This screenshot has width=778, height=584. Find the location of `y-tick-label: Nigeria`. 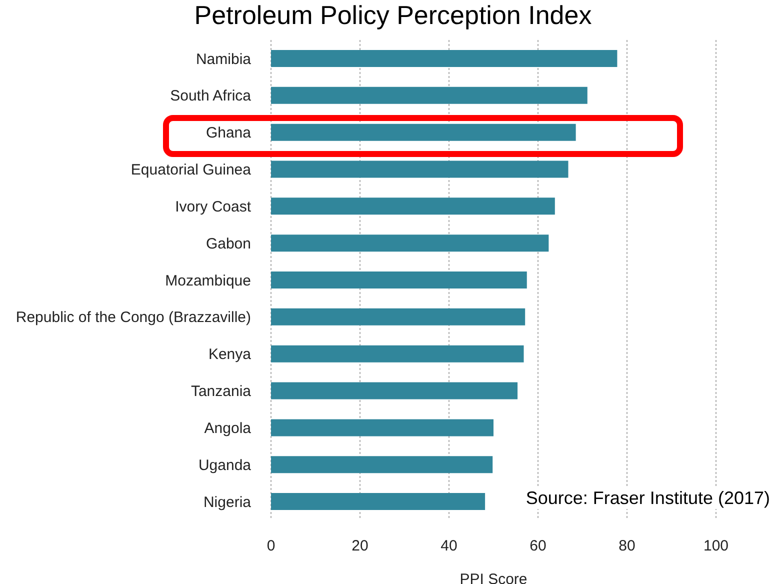

y-tick-label: Nigeria is located at coordinates (227, 502).